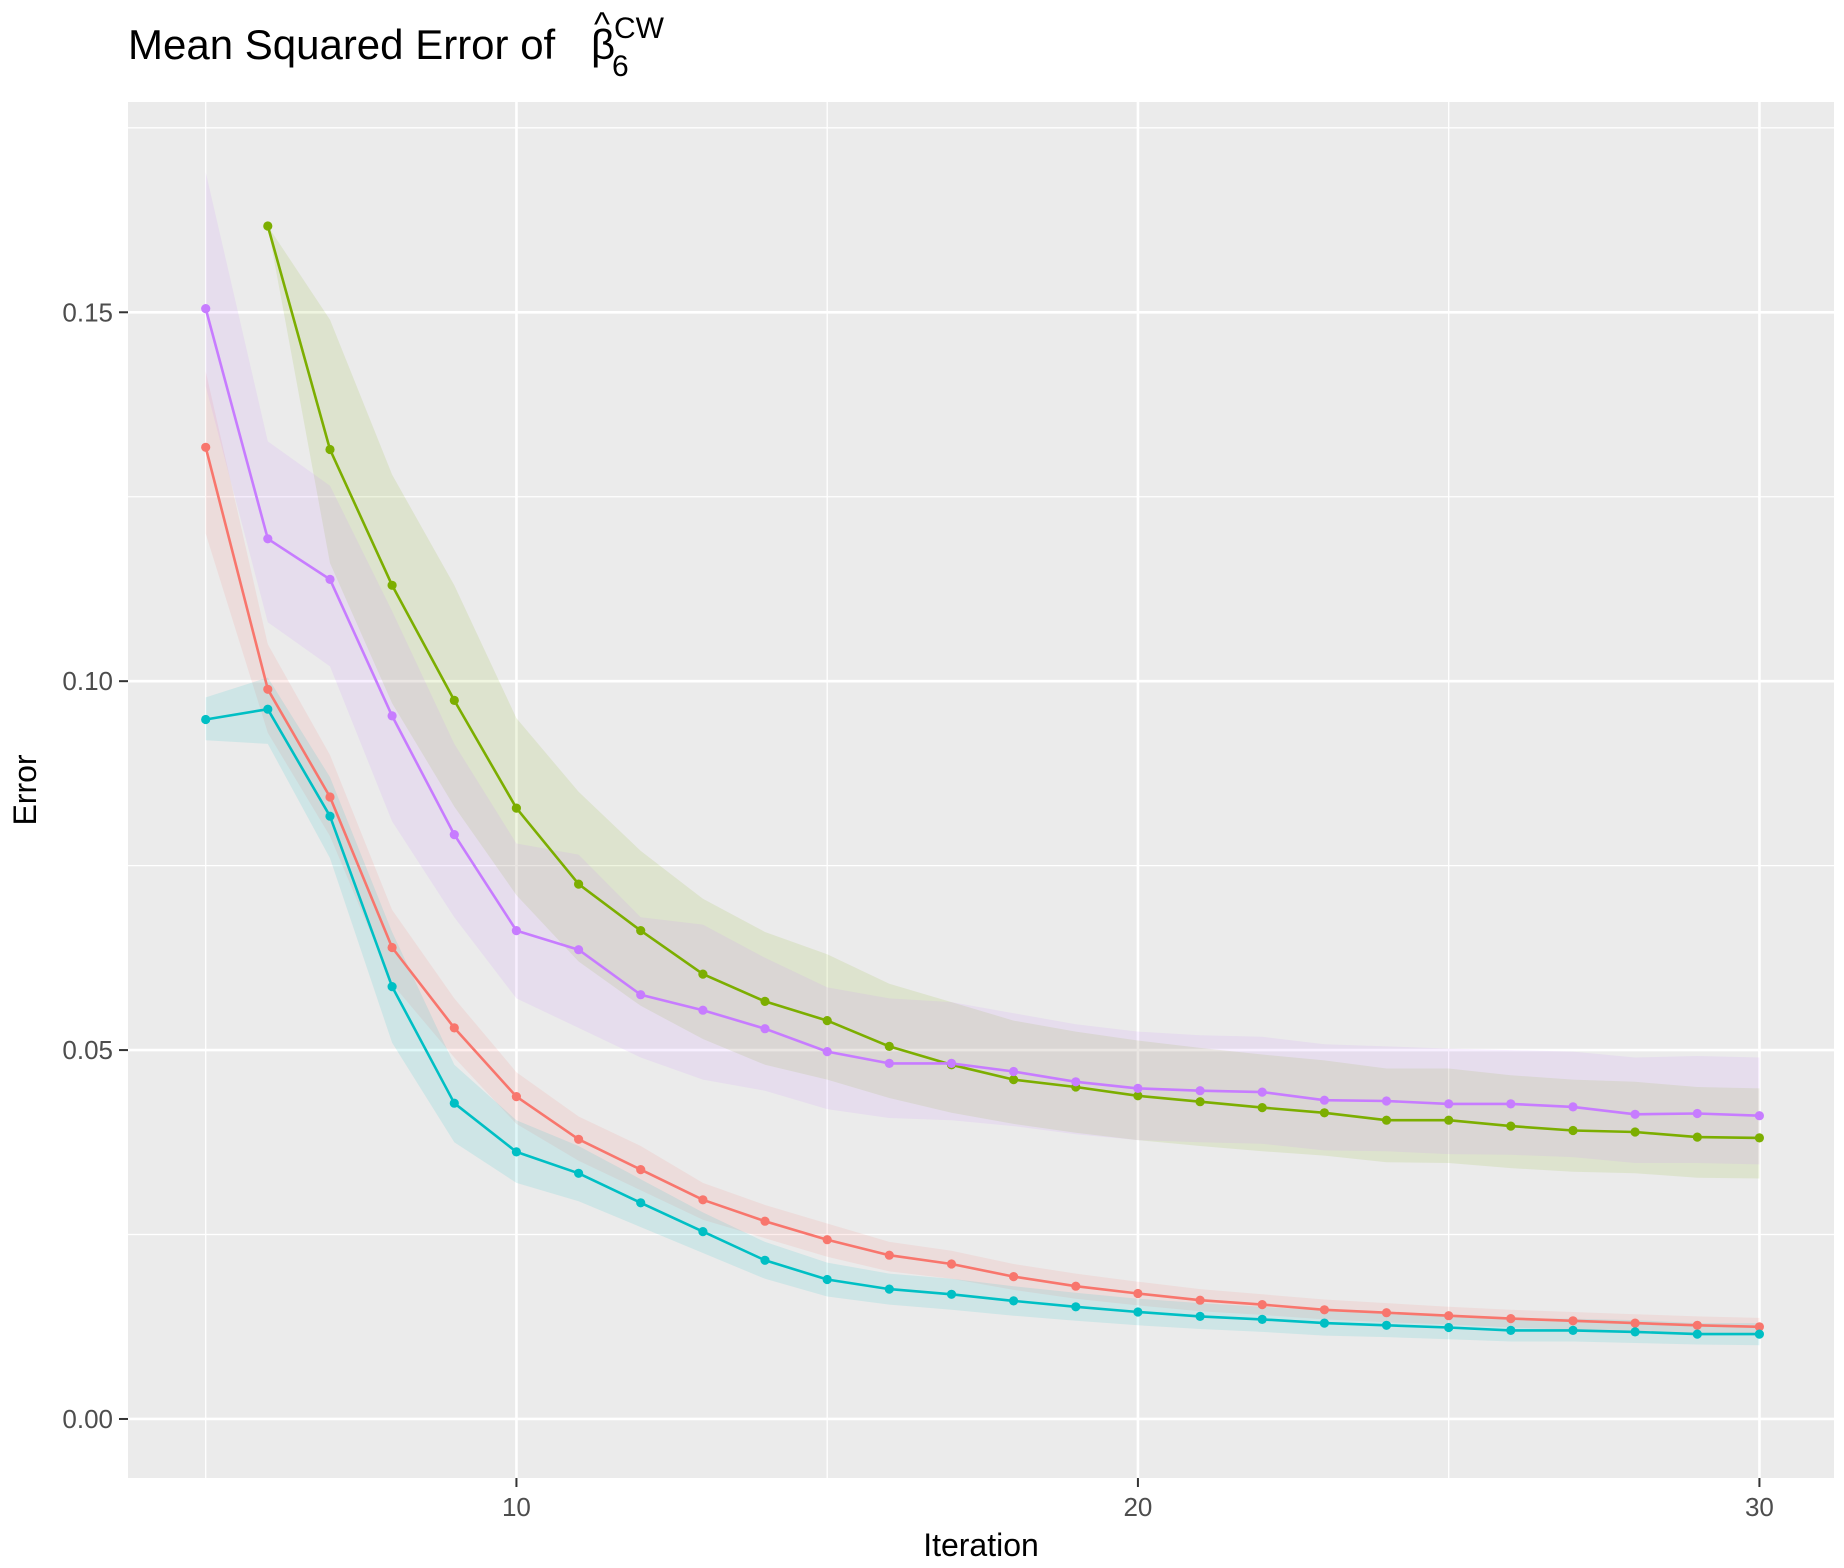 The image size is (1844, 1568). What do you see at coordinates (639, 28) in the screenshot?
I see `chart-title-superscript: CW` at bounding box center [639, 28].